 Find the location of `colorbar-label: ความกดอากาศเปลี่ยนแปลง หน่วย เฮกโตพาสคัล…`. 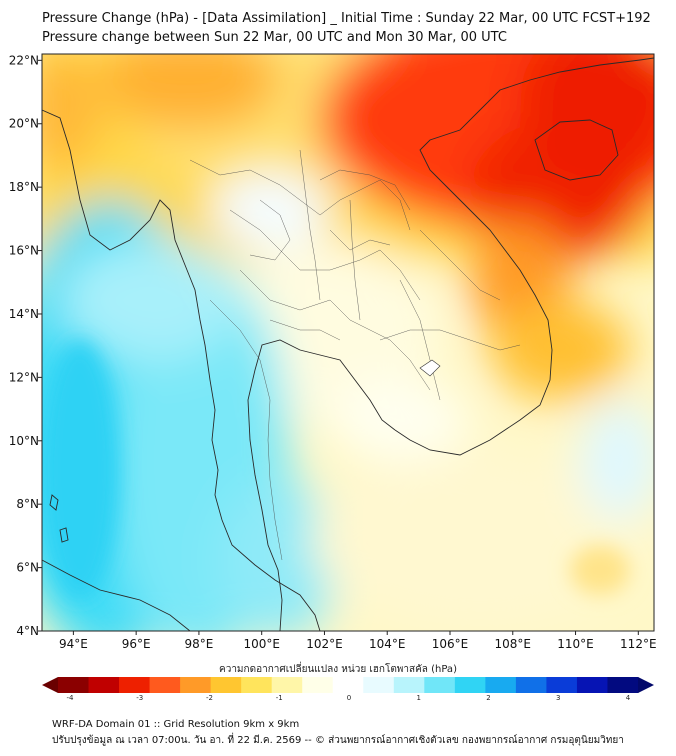

colorbar-label: ความกดอากาศเปลี่ยนแปลง หน่วย เฮกโตพาสคัล… is located at coordinates (338, 669).